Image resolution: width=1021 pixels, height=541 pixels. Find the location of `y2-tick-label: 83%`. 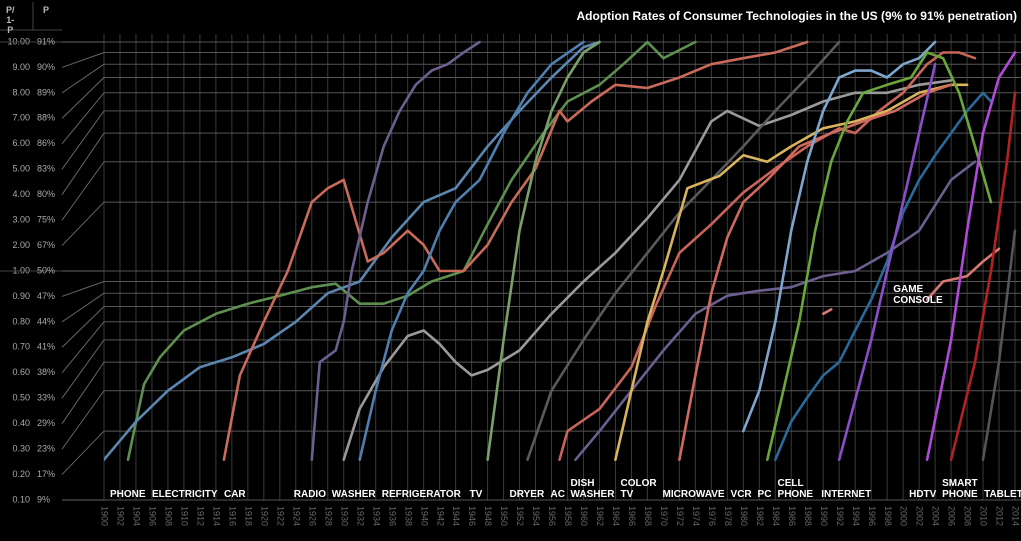

y2-tick-label: 83% is located at coordinates (46, 169).